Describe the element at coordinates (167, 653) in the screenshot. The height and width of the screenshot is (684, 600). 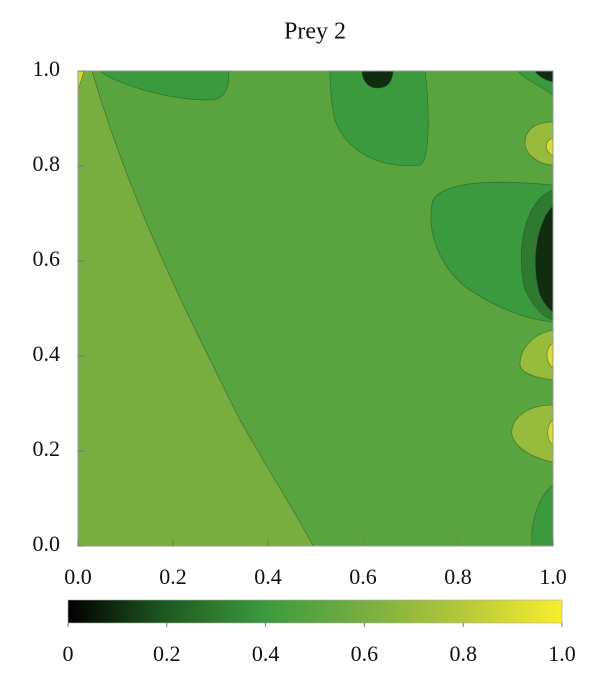
I see `colorbar-tick-label: 0.2` at that location.